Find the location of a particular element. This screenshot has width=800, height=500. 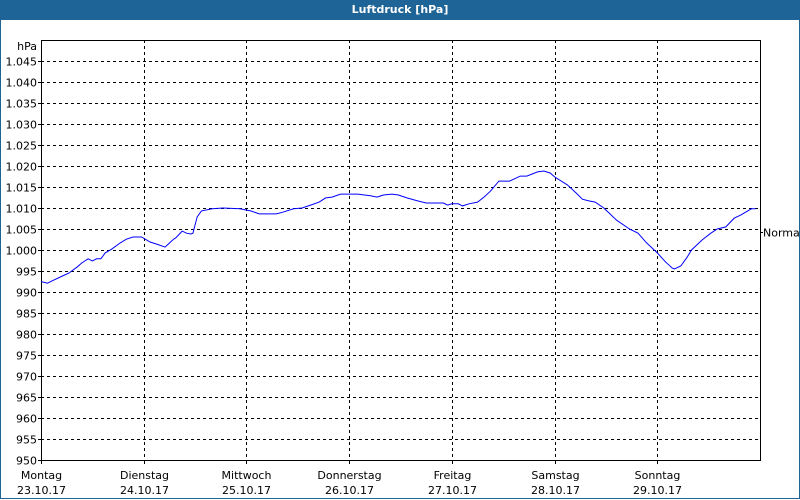

x-tick-weekday: Donnerstag is located at coordinates (349, 475).